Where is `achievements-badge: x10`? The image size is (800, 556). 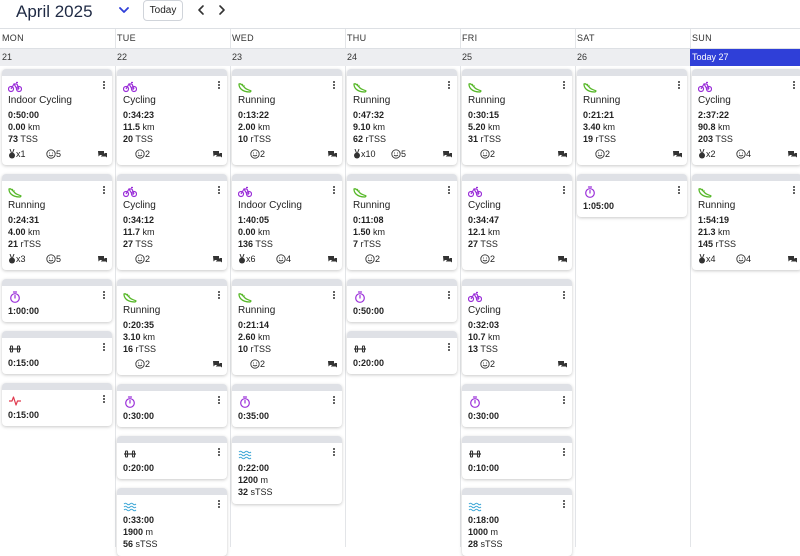 achievements-badge: x10 is located at coordinates (364, 154).